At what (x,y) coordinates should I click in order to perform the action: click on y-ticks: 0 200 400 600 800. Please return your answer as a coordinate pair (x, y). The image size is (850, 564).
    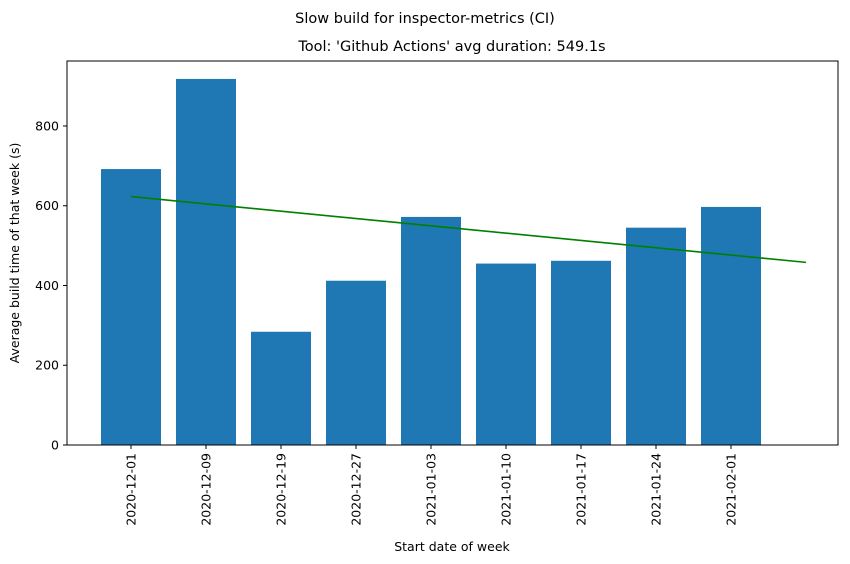
    Looking at the image, I should click on (51, 285).